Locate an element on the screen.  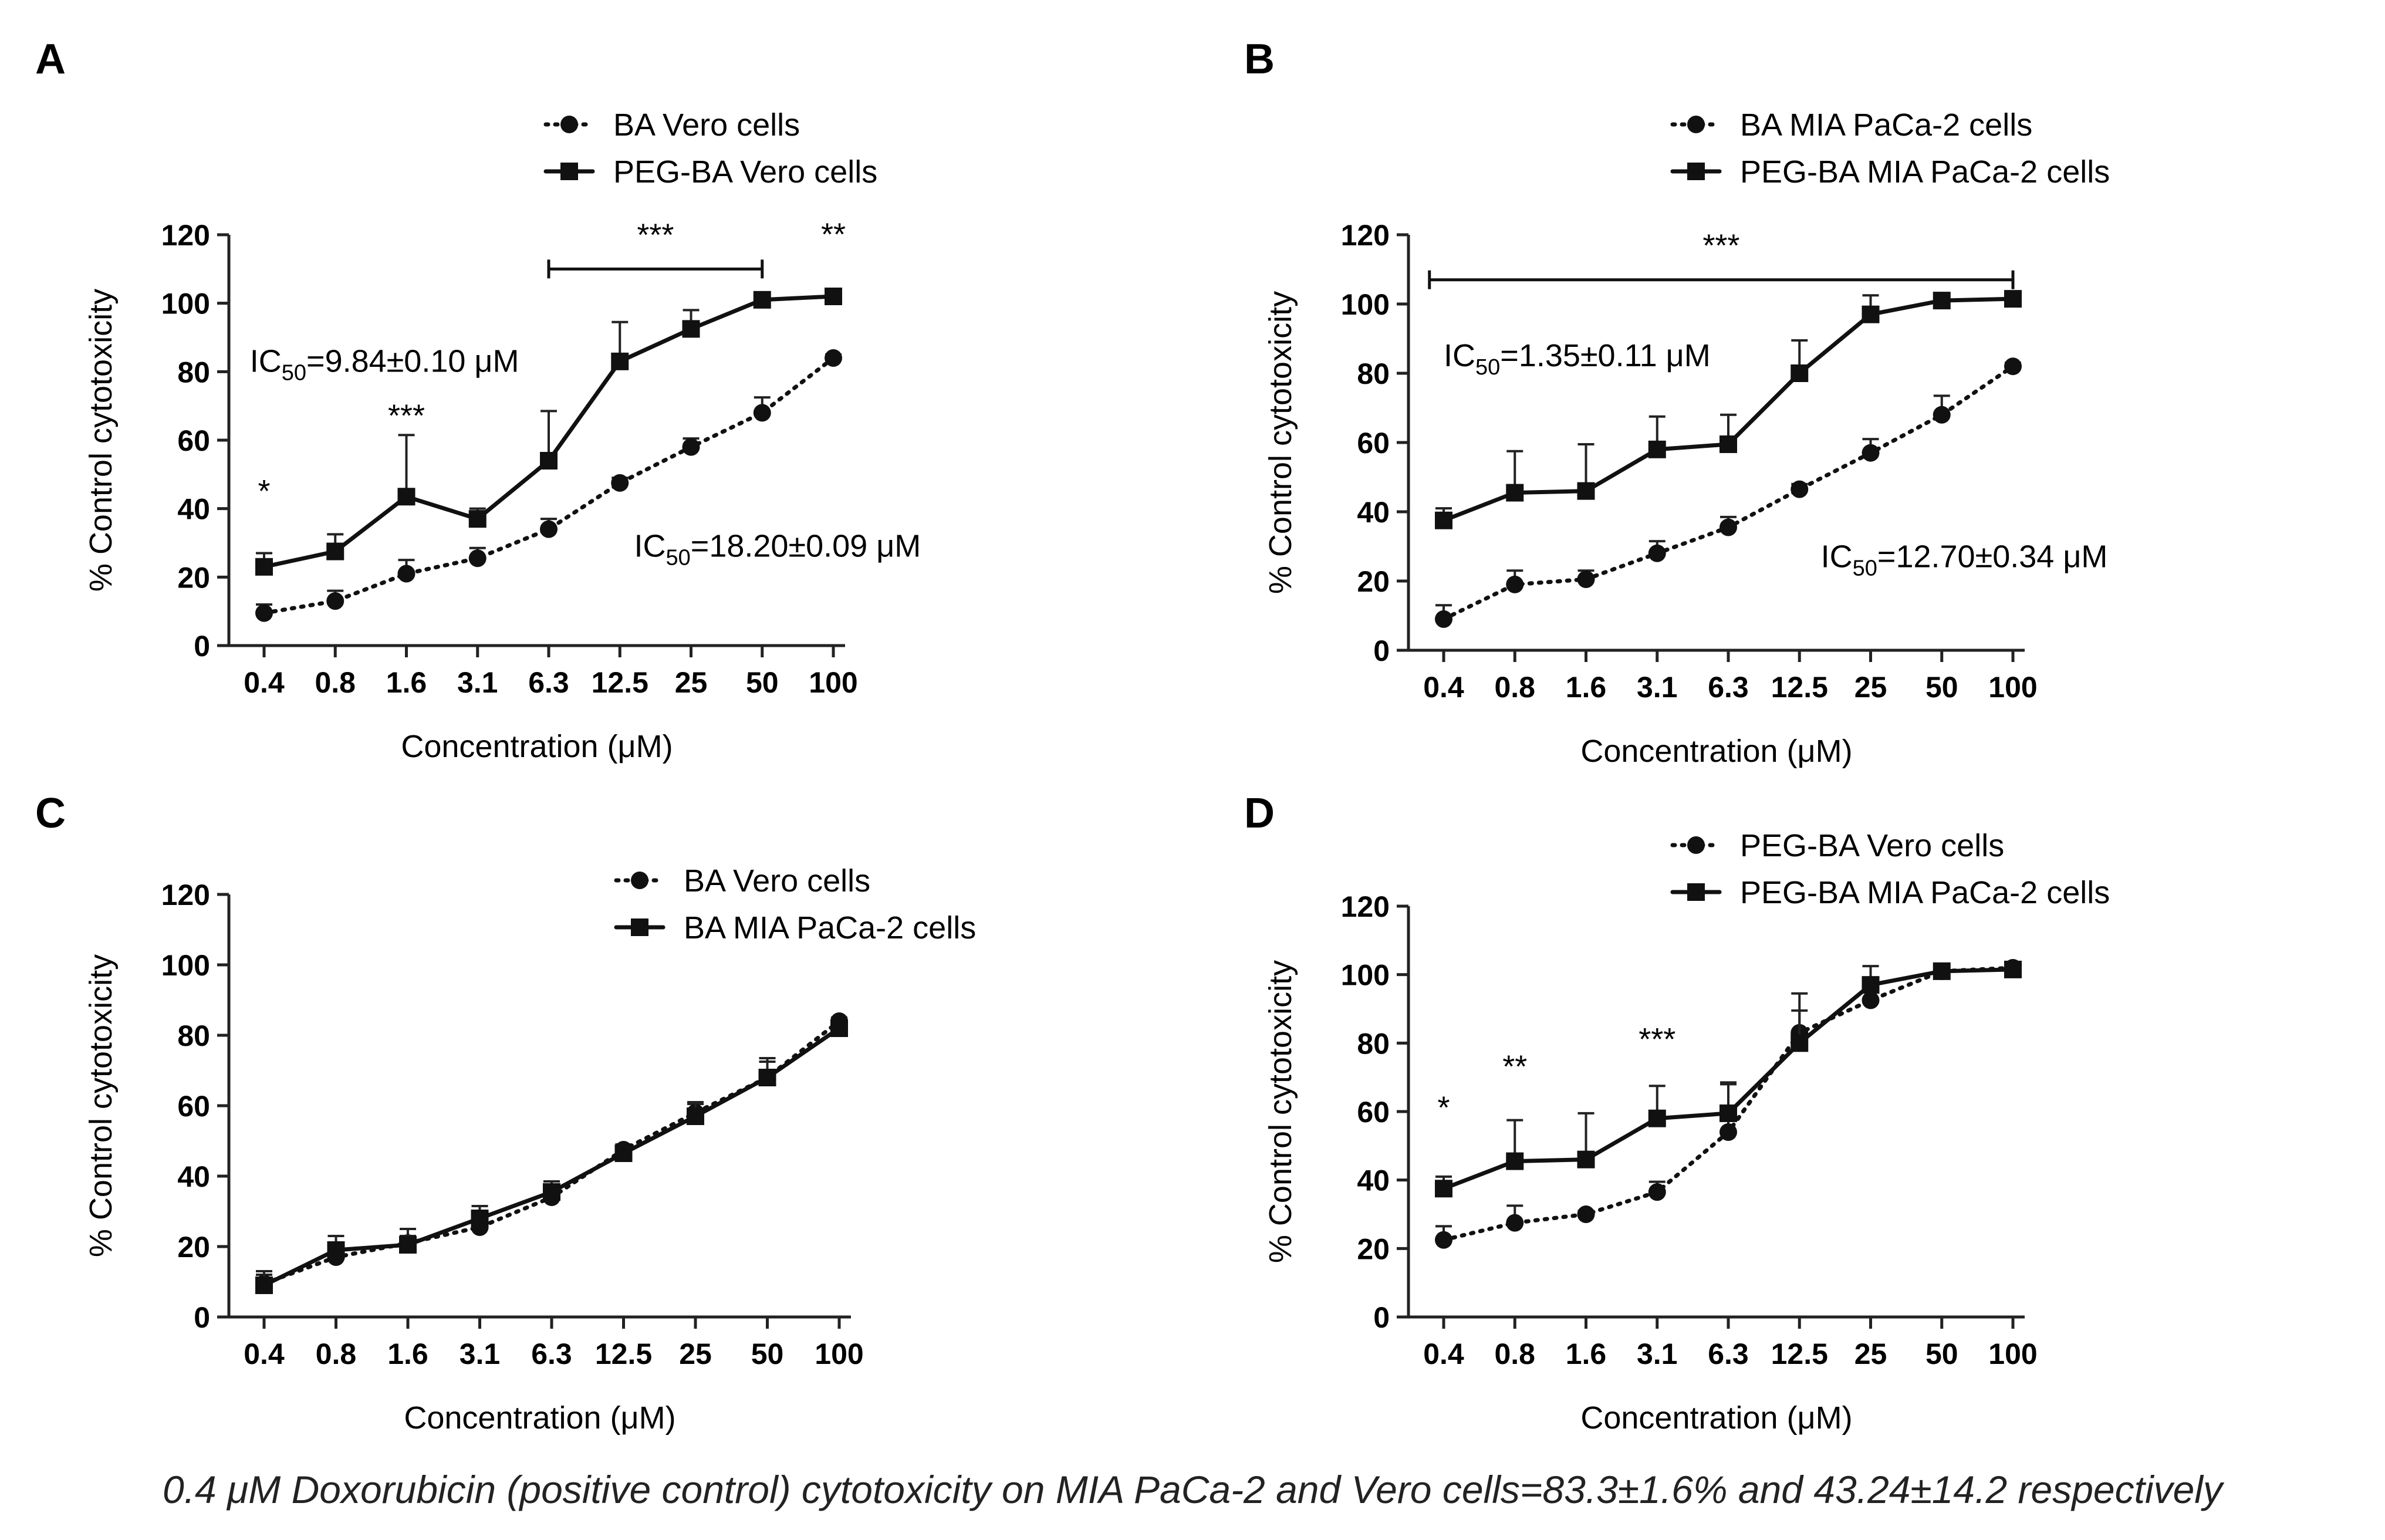
ic50-label: IC50=18.20±0.09 μM is located at coordinates (777, 549).